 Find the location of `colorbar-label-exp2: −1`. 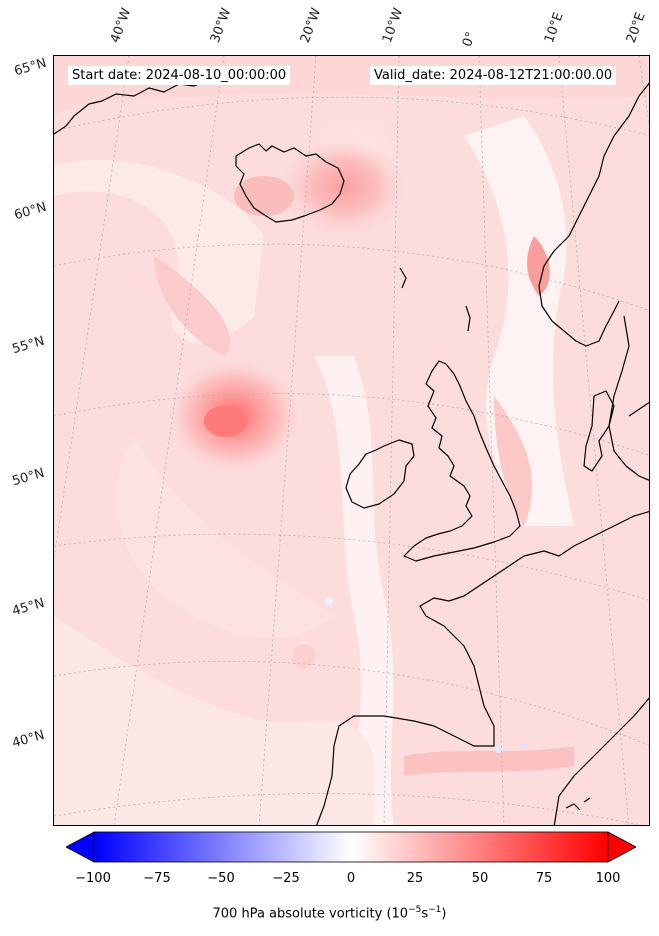

colorbar-label-exp2: −1 is located at coordinates (435, 910).